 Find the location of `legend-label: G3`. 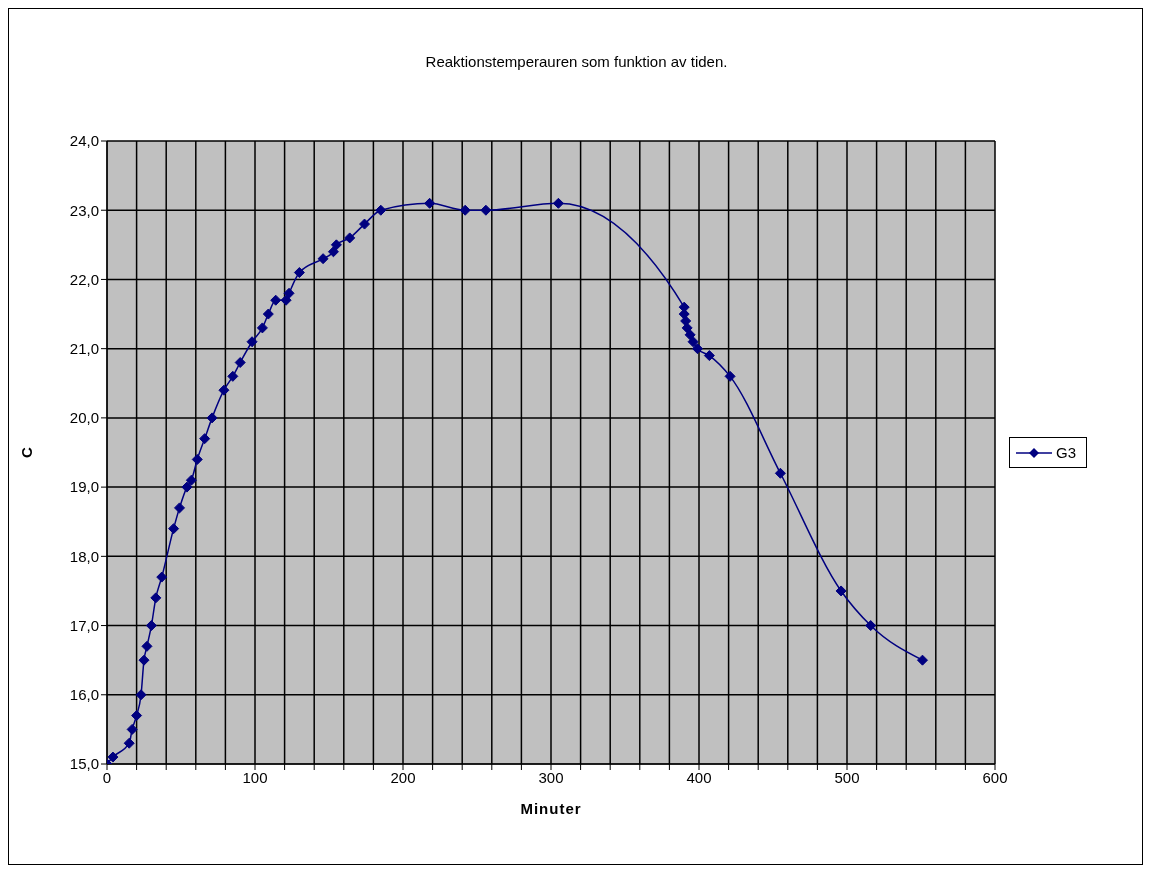

legend-label: G3 is located at coordinates (1066, 452).